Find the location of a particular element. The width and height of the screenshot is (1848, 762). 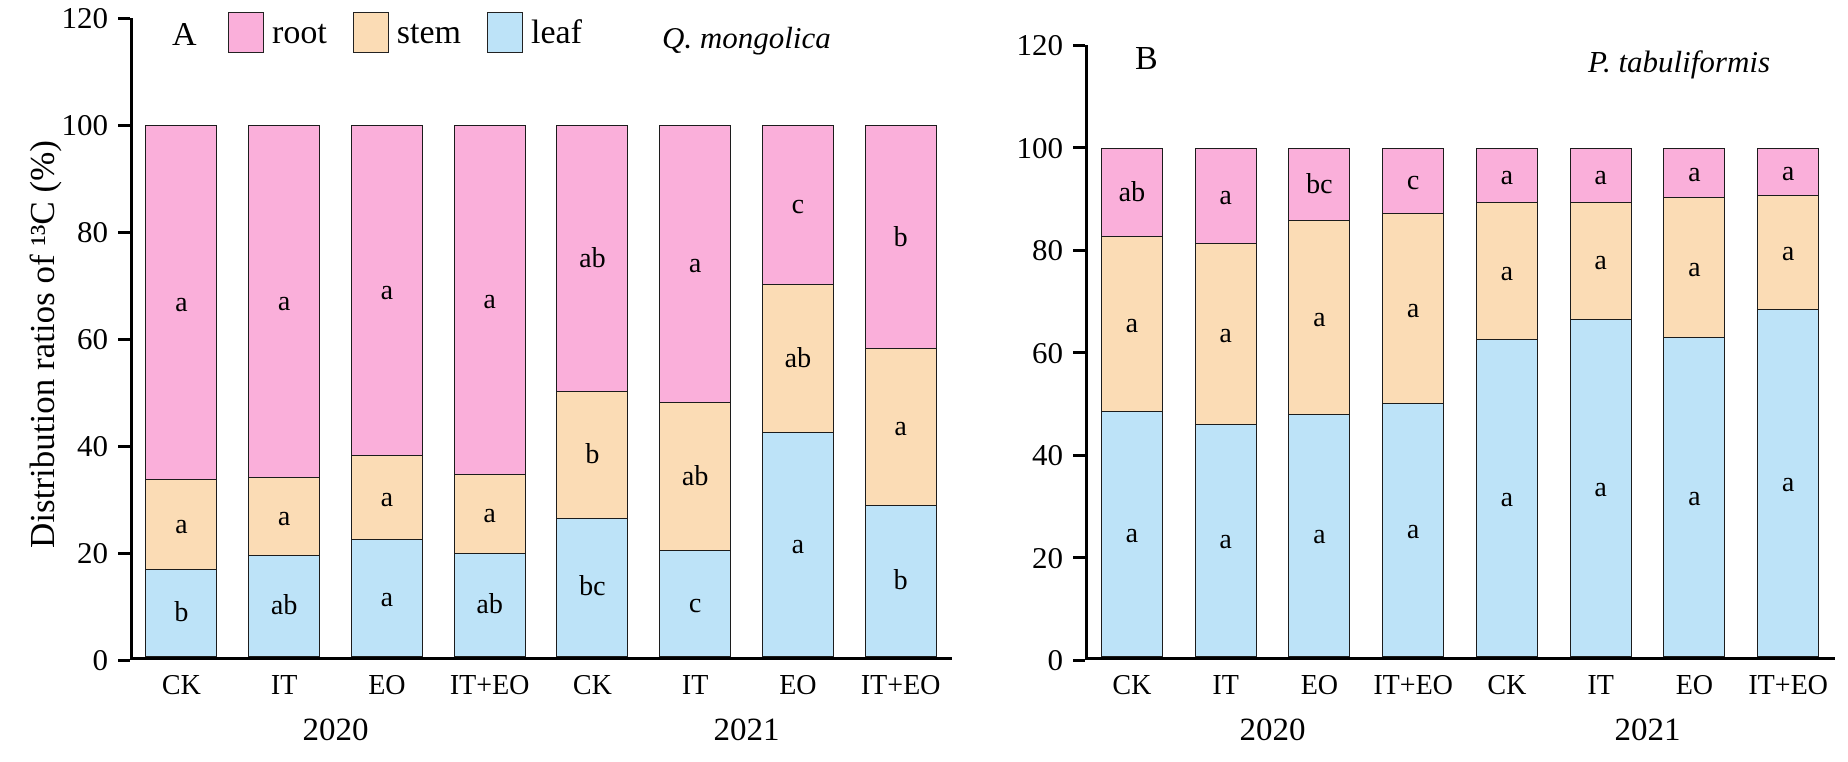

bar-A-5-CK: ab b bc is located at coordinates (592, 391).